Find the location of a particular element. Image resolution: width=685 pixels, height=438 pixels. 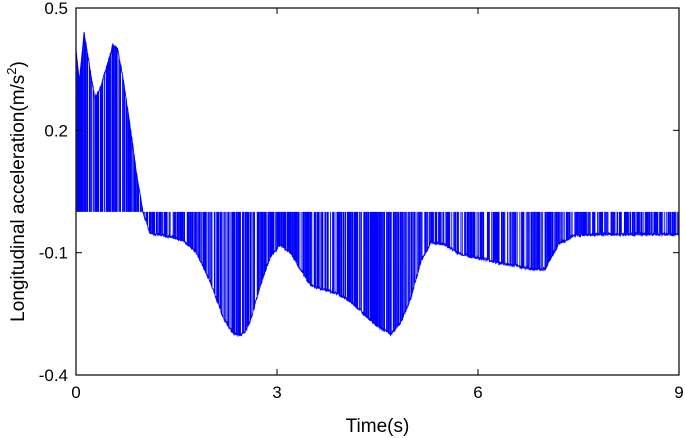

y-axis-title-main: Longitudinal acceleration(m/s is located at coordinates (18, 198).